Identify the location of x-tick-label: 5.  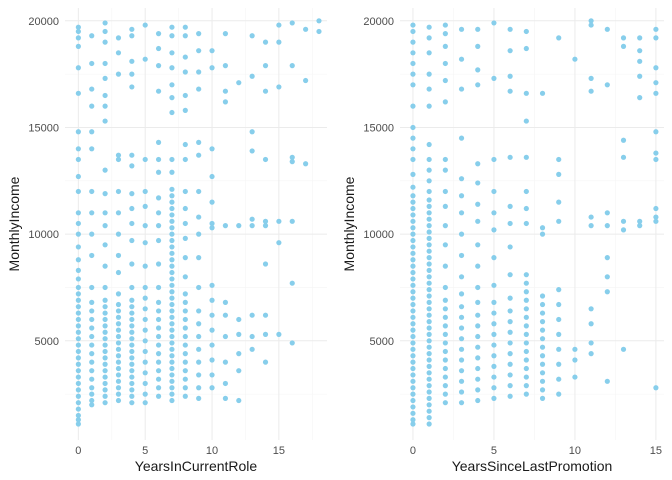
(494, 451).